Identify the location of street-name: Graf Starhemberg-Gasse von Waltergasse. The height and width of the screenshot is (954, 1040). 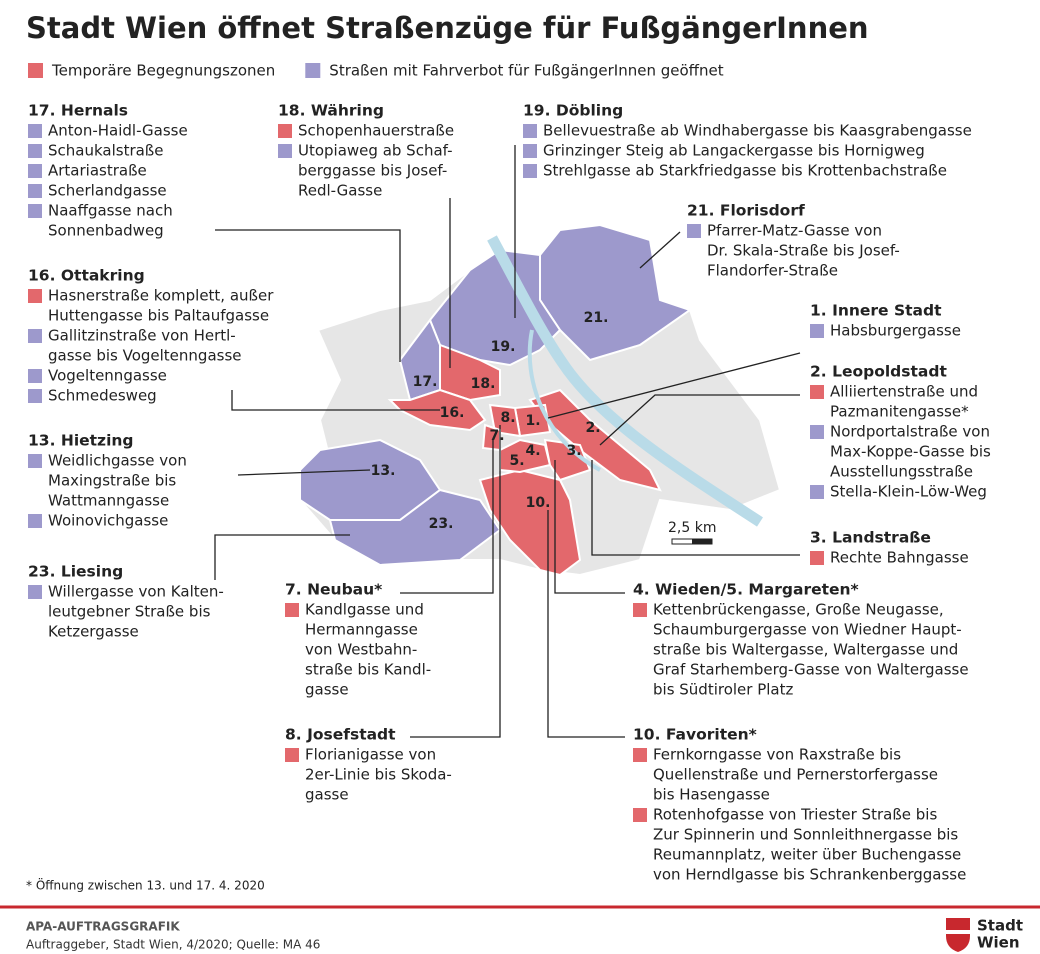
(811, 670).